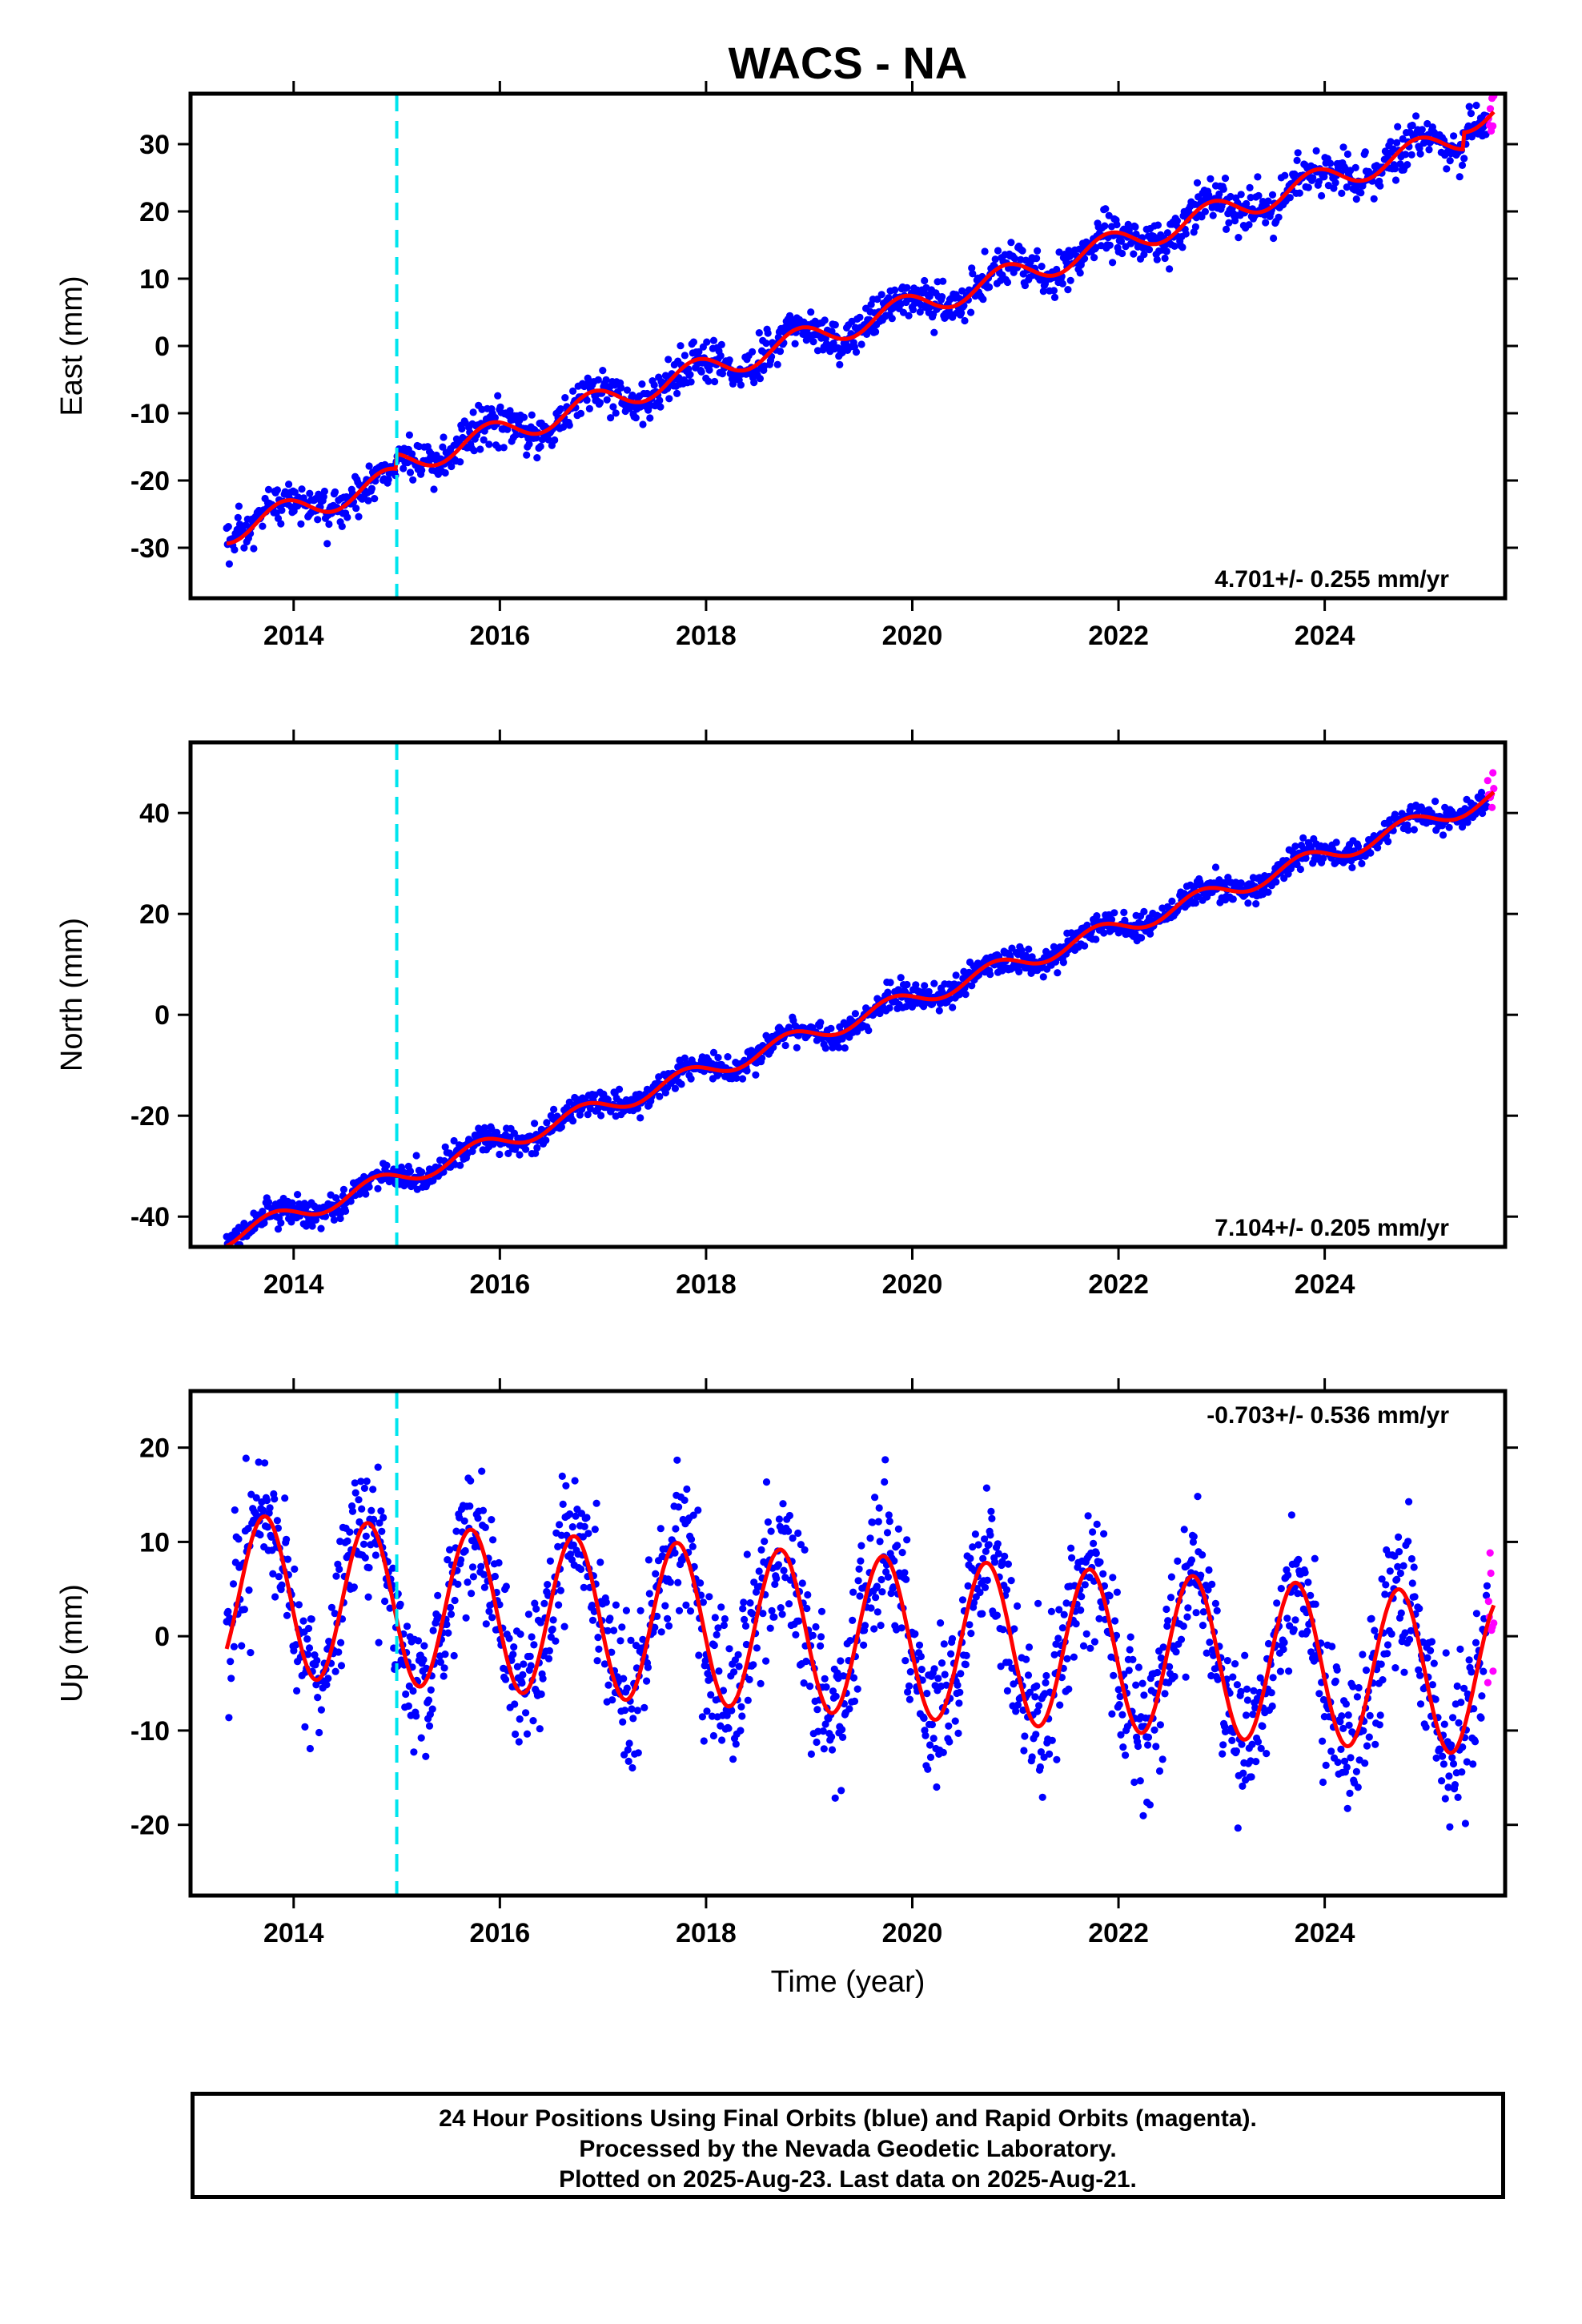 This screenshot has width=1582, height=2324. Describe the element at coordinates (1493, 1671) in the screenshot. I see `rapid-orbit-point` at that location.